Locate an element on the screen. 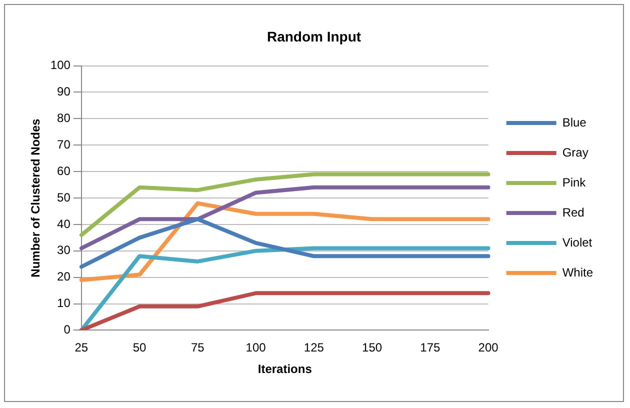  y-tick-label: 20 is located at coordinates (64, 277).